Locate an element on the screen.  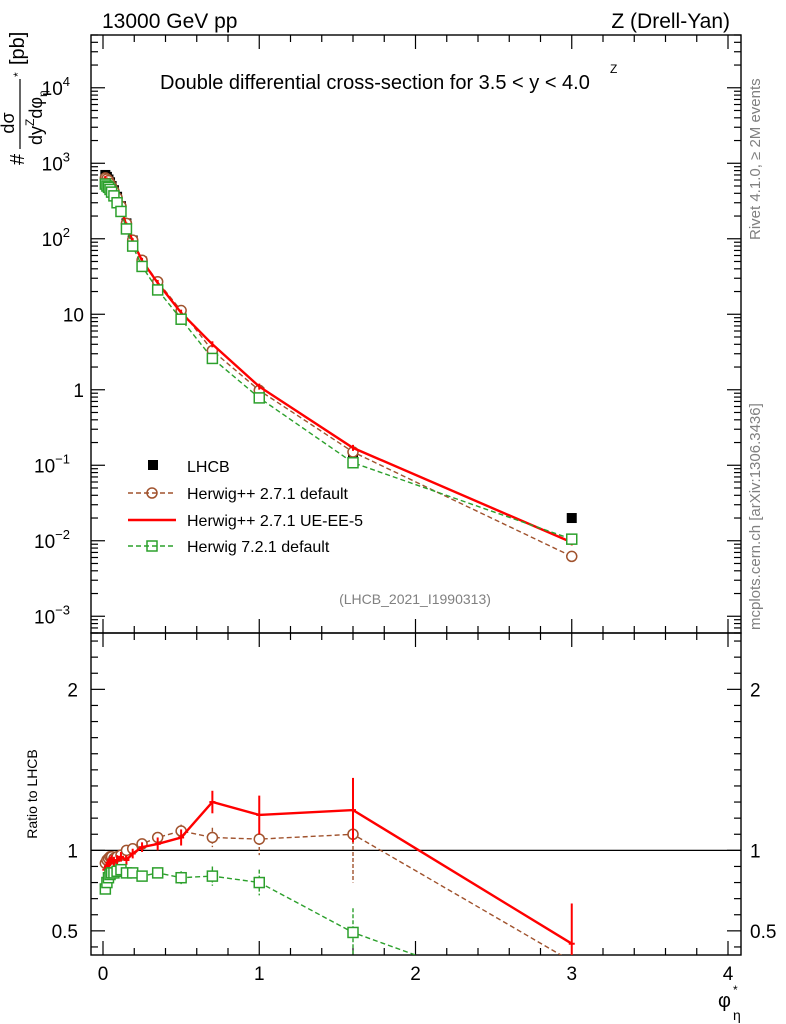
ratio-y-axis-label: Ratio to LHCB is located at coordinates (32, 793).